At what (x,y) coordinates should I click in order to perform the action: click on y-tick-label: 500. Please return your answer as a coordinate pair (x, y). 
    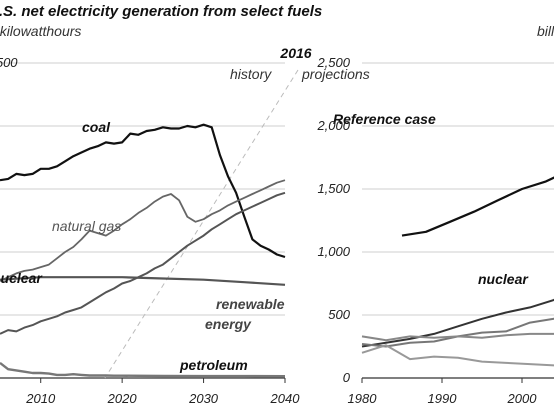
    Looking at the image, I should click on (339, 314).